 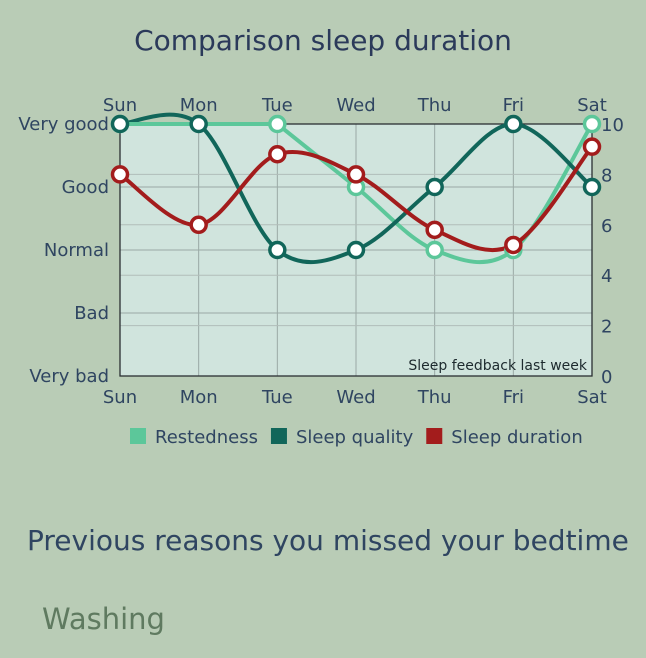 I want to click on legend-label-restedness: Restedness, so click(x=206, y=437).